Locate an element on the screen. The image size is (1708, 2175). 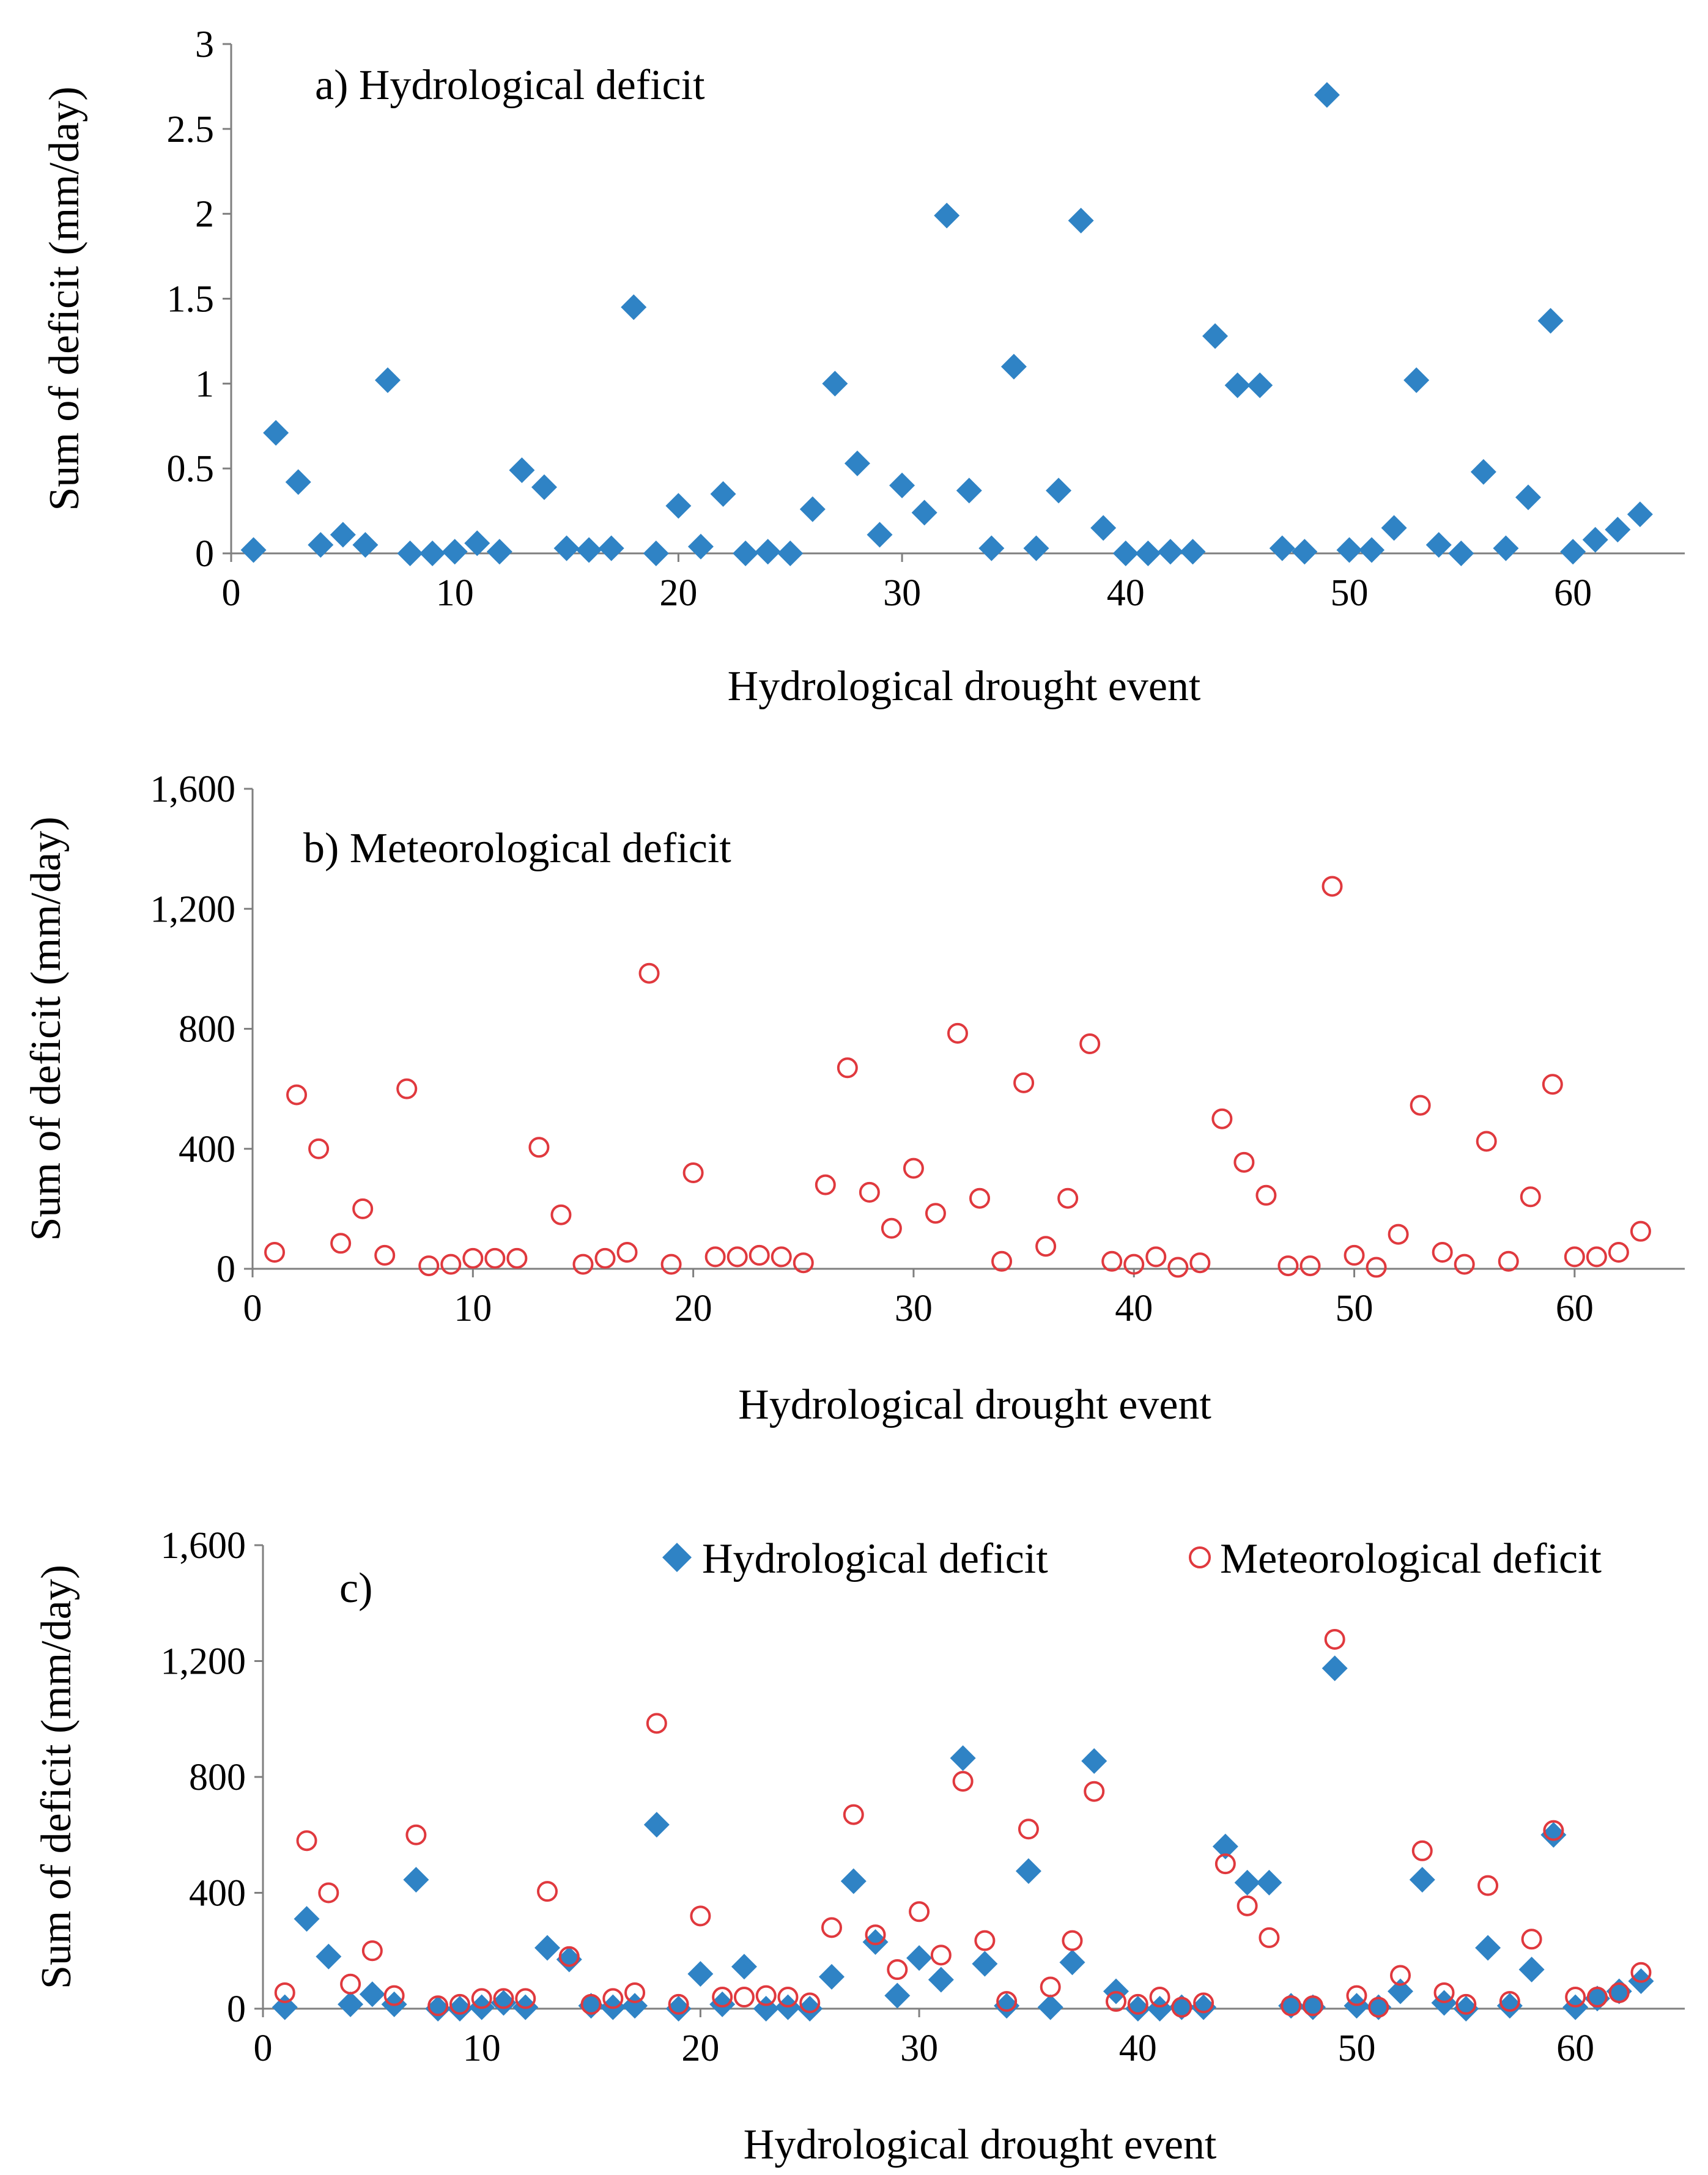
x-tick-label: 60 is located at coordinates (1573, 593).